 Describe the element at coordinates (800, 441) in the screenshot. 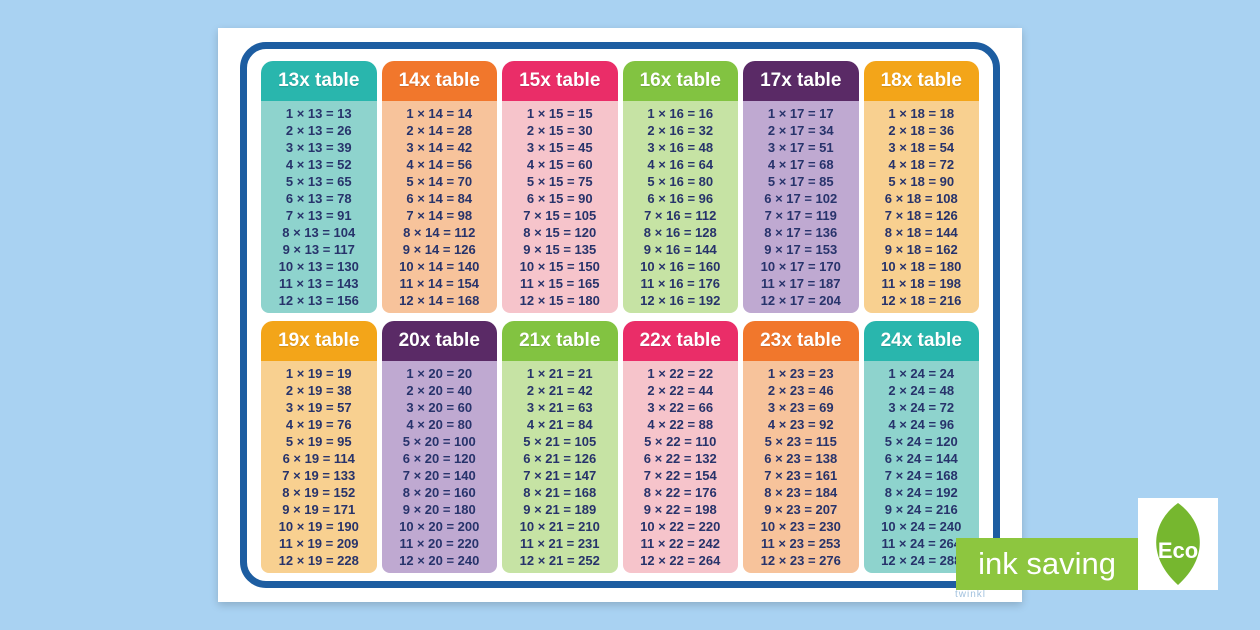

I see `times-table-row: 5 × 23 = 115` at that location.